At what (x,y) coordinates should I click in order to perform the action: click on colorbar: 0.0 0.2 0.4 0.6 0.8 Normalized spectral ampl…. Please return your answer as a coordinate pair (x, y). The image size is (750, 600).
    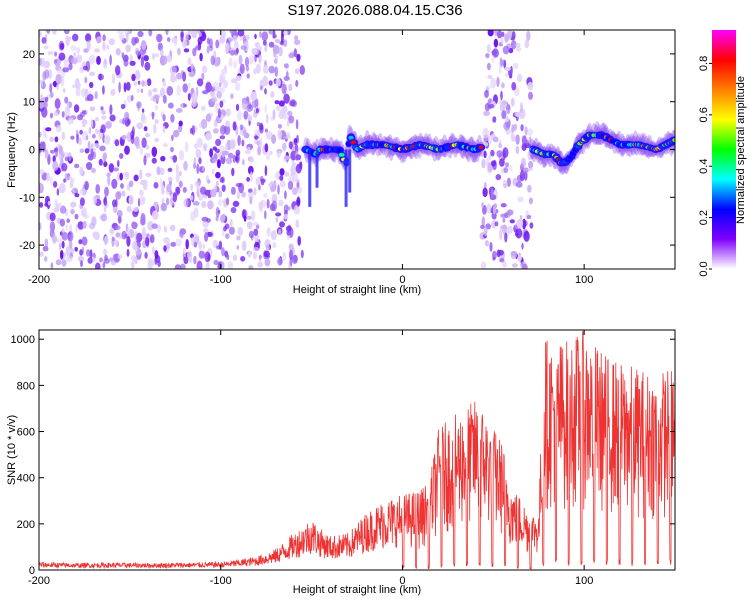
    Looking at the image, I should click on (722, 153).